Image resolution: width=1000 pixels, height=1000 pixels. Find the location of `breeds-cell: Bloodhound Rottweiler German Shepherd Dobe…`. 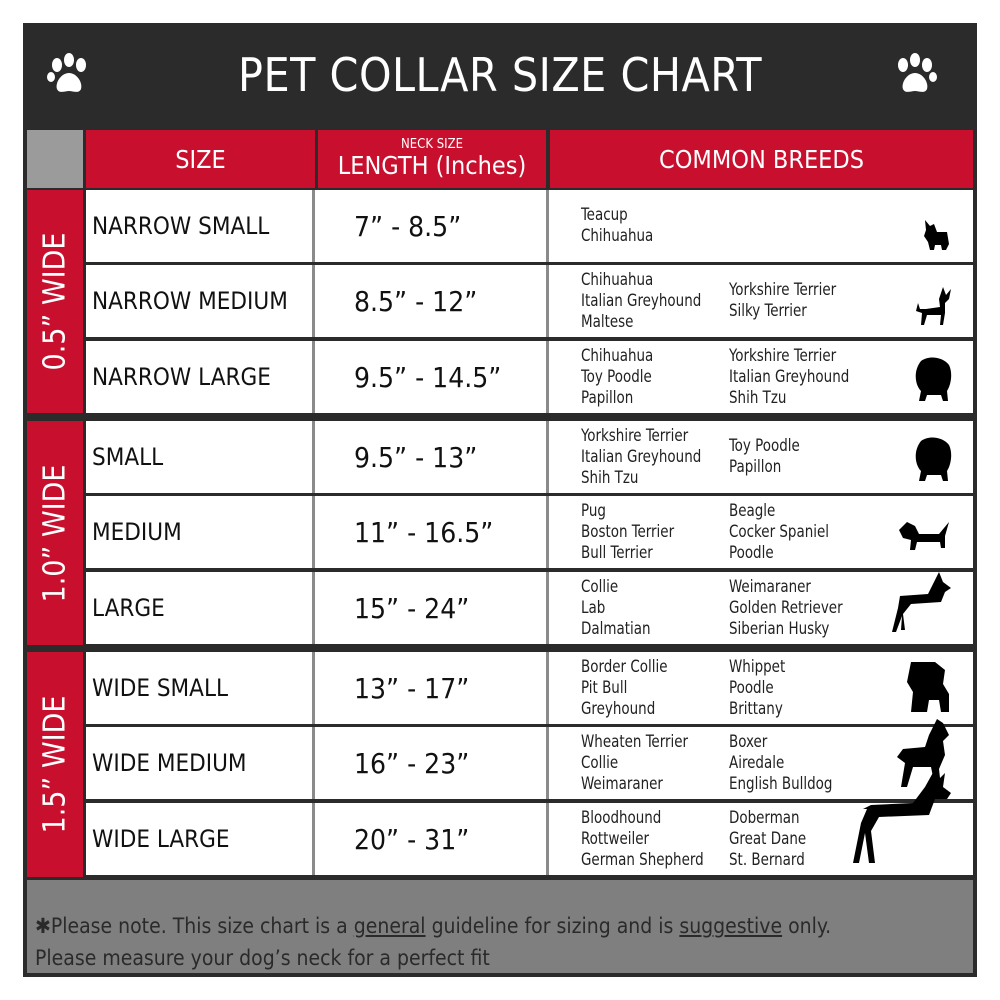

breeds-cell: Bloodhound Rottweiler German Shepherd Dobe… is located at coordinates (763, 822).